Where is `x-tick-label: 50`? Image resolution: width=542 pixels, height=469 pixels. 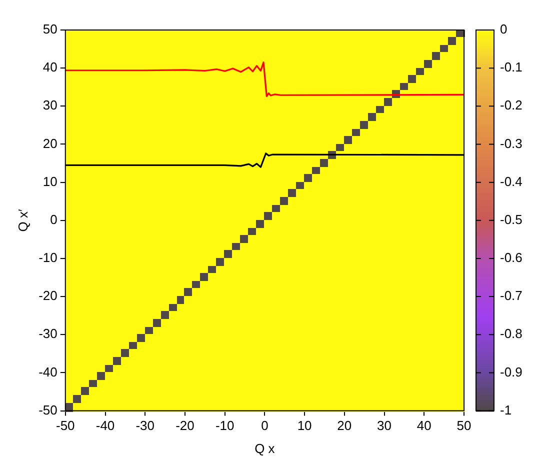
x-tick-label: 50 is located at coordinates (464, 426).